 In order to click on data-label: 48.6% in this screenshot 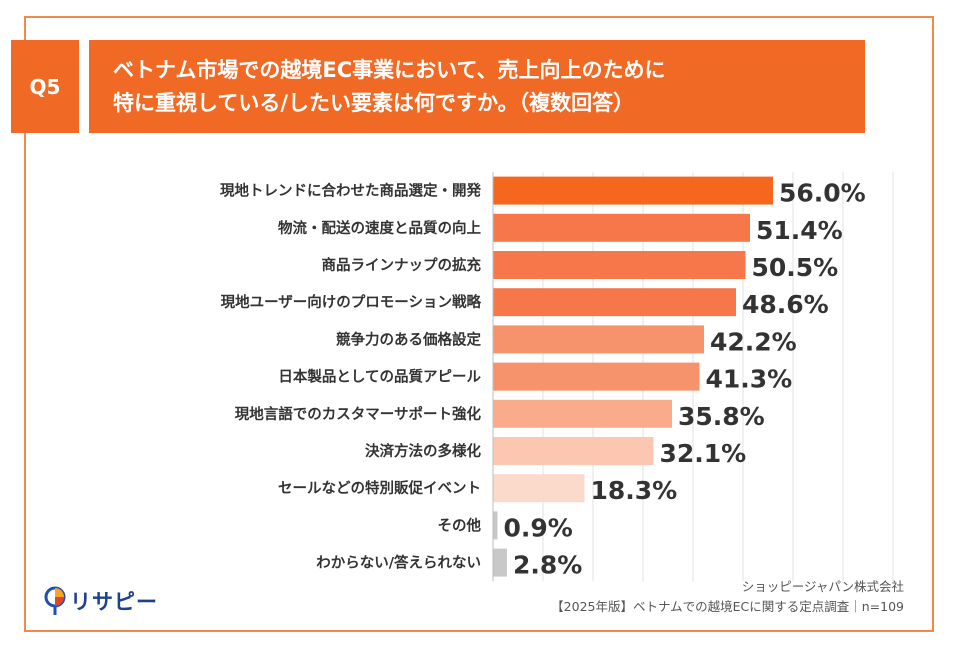, I will do `click(785, 304)`.